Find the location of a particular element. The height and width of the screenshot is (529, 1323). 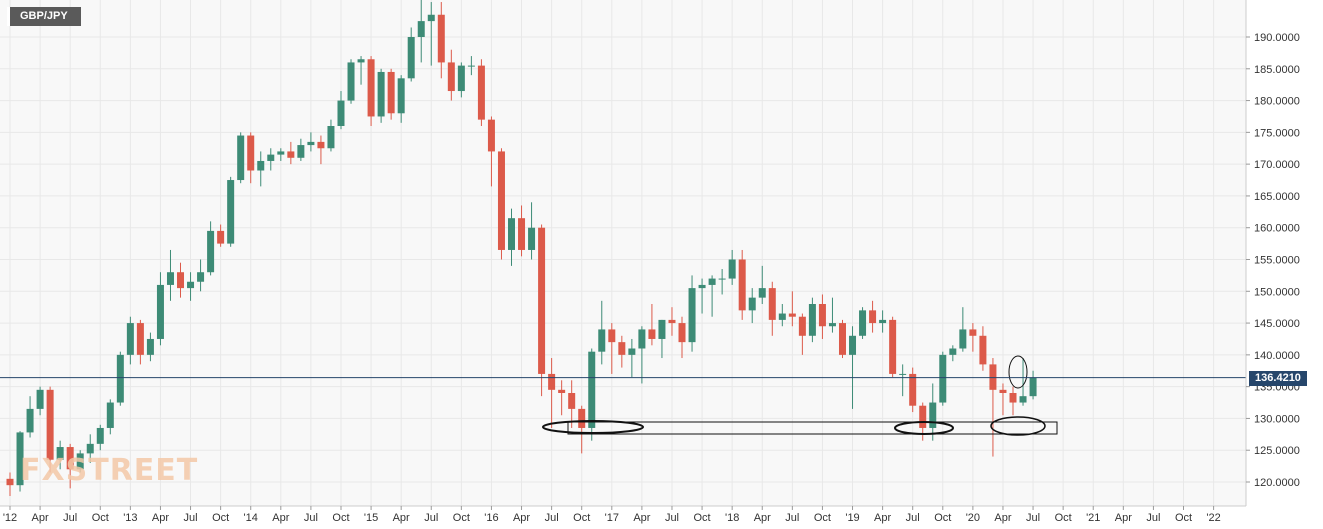

x-tick-label: '17 is located at coordinates (612, 518).